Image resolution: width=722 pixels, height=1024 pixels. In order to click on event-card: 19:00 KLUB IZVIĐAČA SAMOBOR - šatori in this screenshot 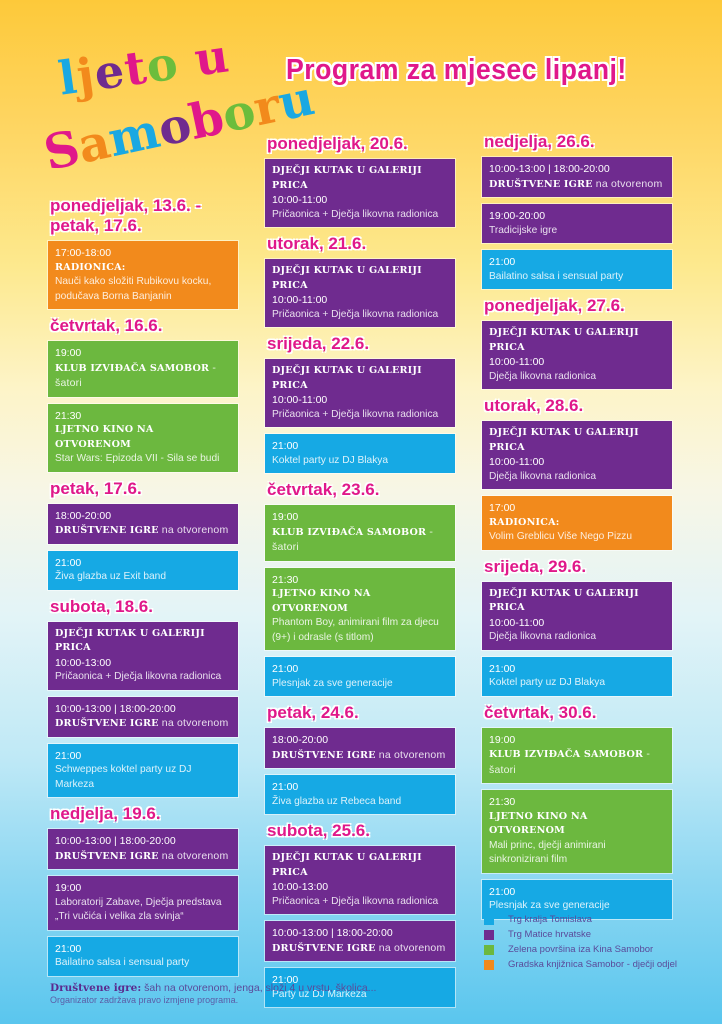, I will do `click(577, 755)`.